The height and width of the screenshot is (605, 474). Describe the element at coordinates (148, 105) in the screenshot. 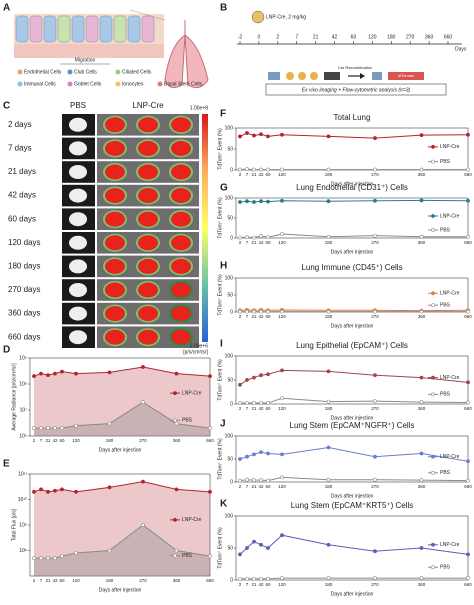

I see `column-label: LNP-Cre` at that location.